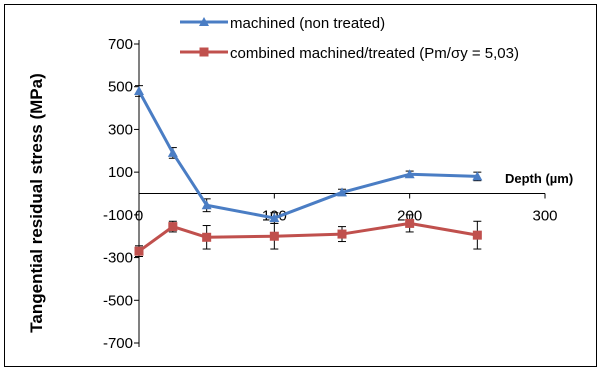 The height and width of the screenshot is (368, 601). What do you see at coordinates (204, 52) in the screenshot?
I see `legend-marker-combined` at bounding box center [204, 52].